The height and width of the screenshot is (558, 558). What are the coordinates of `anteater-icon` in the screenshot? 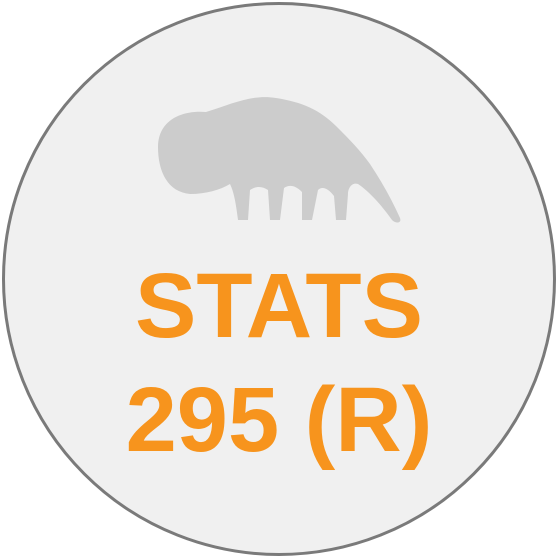 It's located at (279, 160).